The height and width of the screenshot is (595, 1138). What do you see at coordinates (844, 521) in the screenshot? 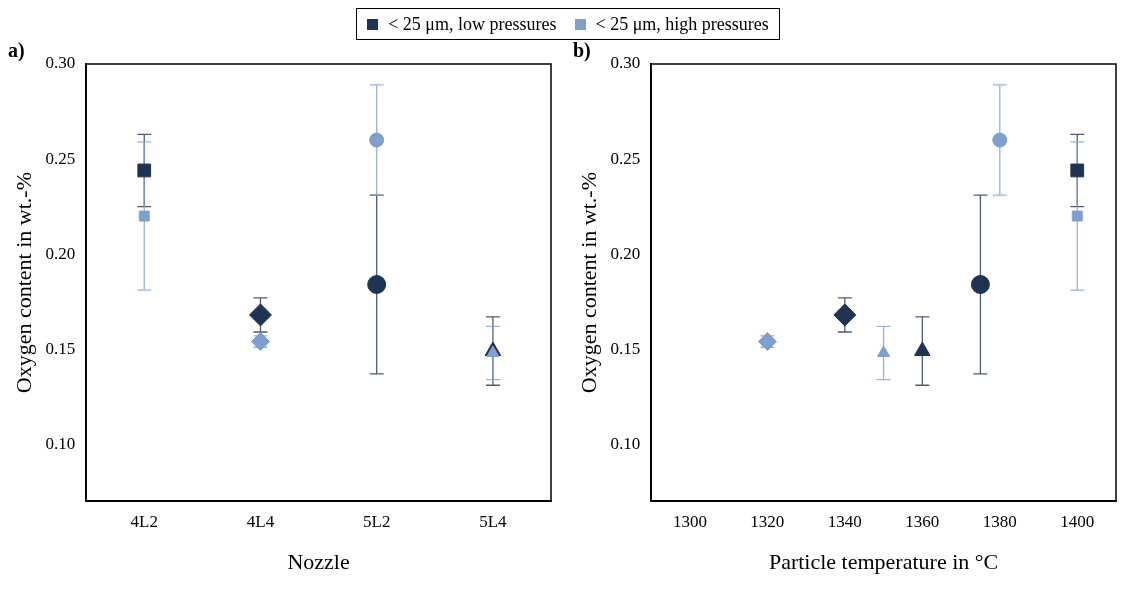
I see `x-tick-label: 1340` at bounding box center [844, 521].